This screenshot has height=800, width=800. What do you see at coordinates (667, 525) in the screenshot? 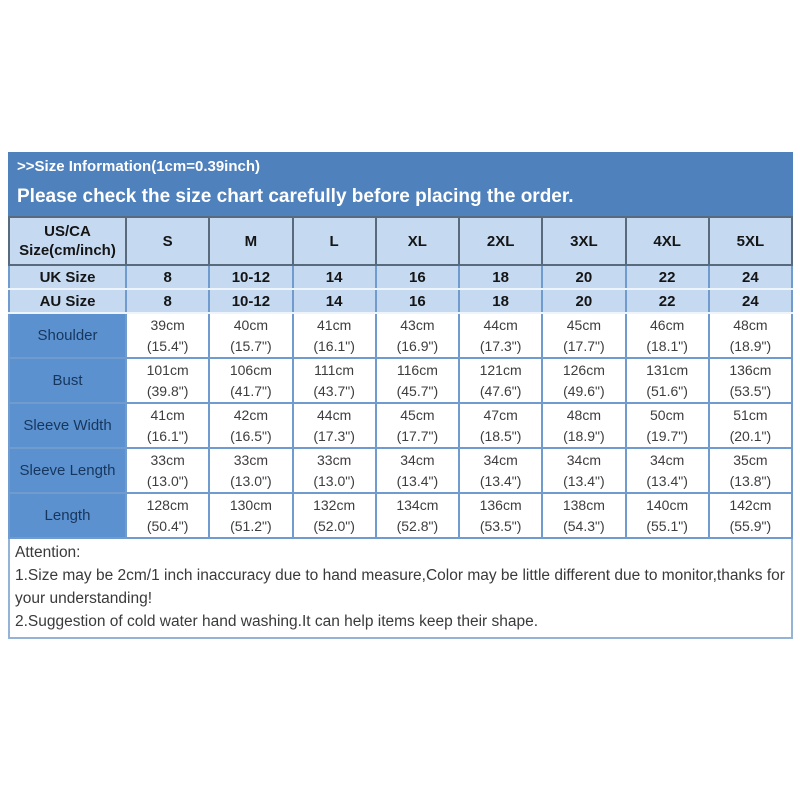
I see `inch-value: (55.1")` at bounding box center [667, 525].